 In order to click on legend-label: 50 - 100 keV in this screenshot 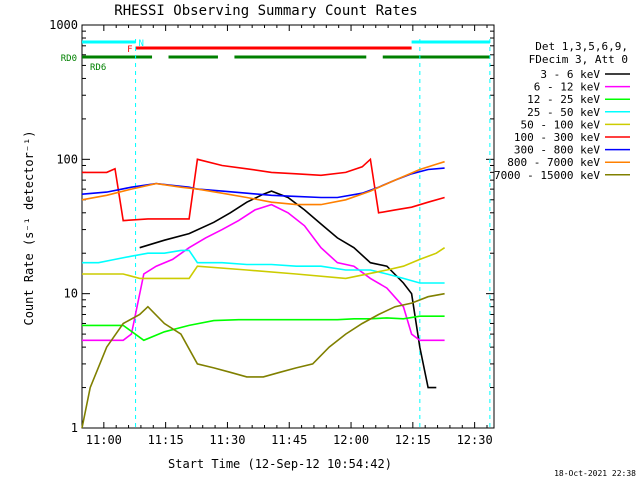, I will do `click(561, 124)`.